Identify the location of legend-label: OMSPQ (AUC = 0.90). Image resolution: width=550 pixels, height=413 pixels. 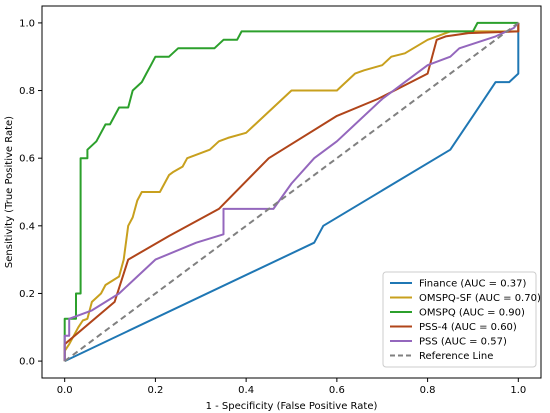
(472, 313).